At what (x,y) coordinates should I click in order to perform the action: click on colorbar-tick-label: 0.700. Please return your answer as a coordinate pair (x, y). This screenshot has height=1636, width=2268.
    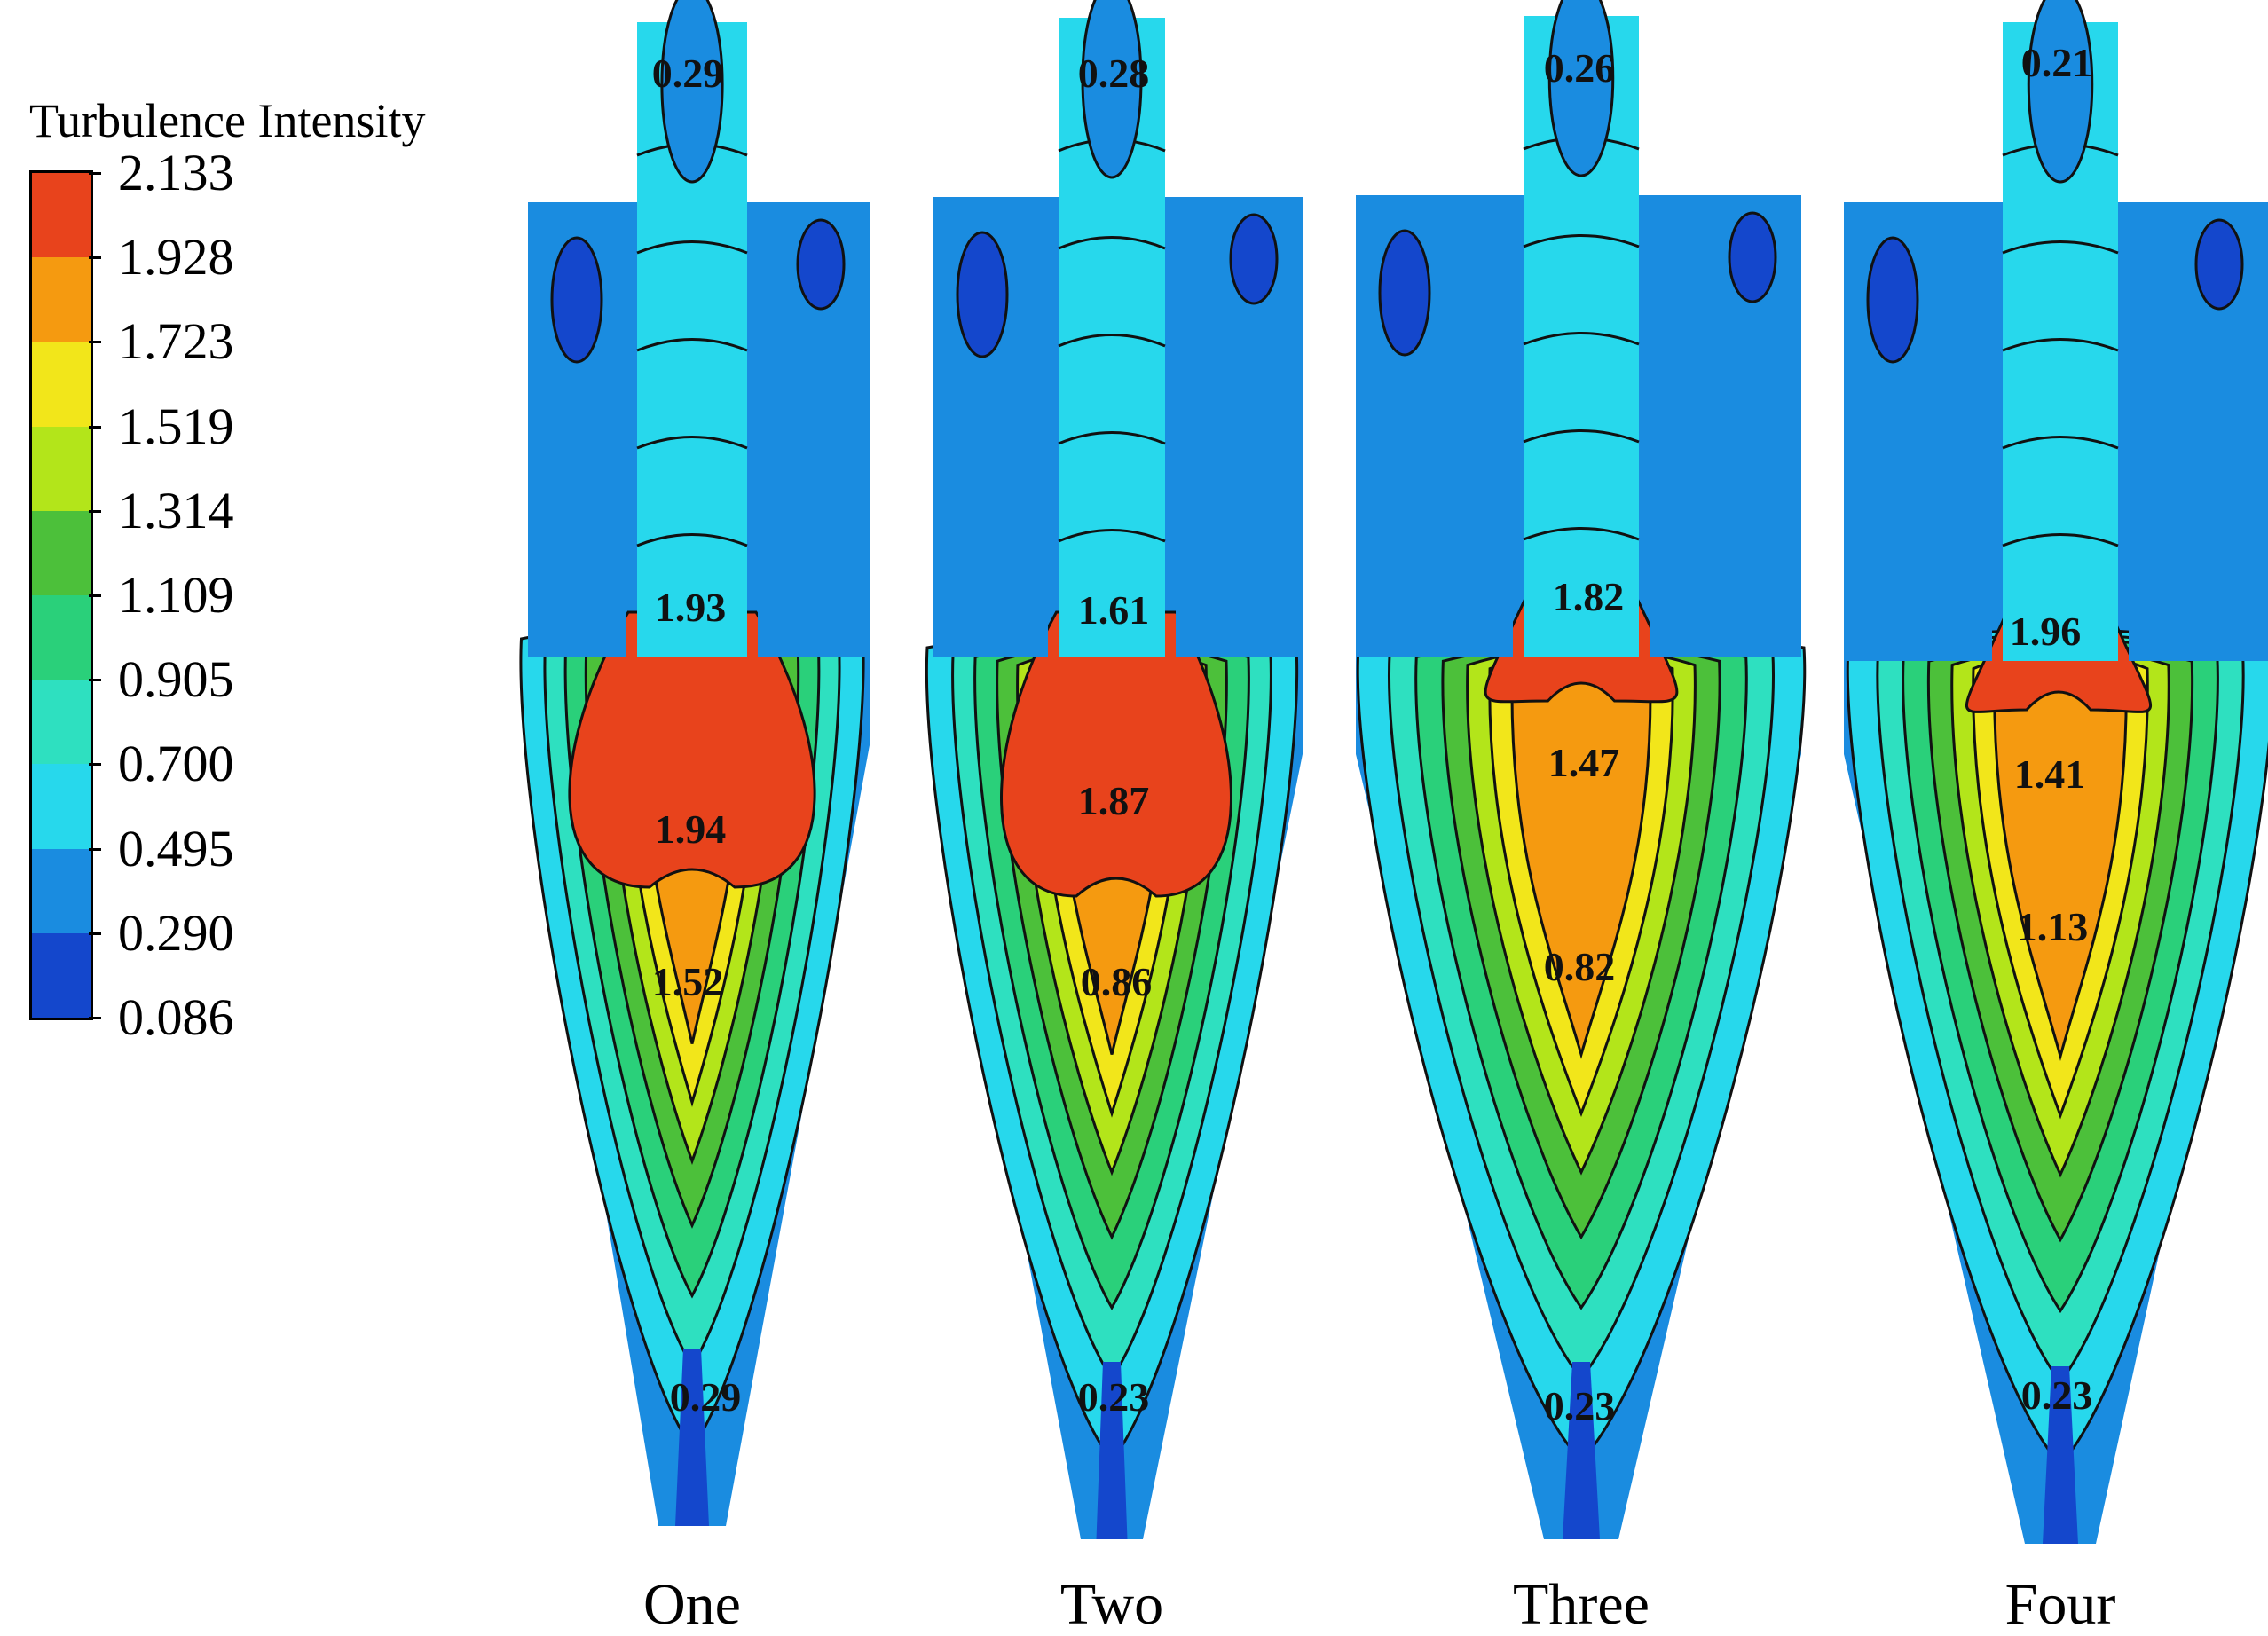
    Looking at the image, I should click on (176, 764).